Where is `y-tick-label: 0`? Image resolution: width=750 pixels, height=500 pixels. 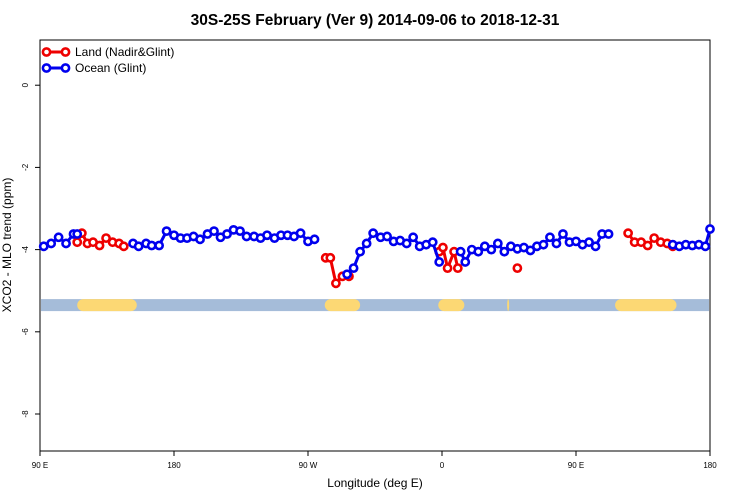
y-tick-label: 0 is located at coordinates (25, 84).